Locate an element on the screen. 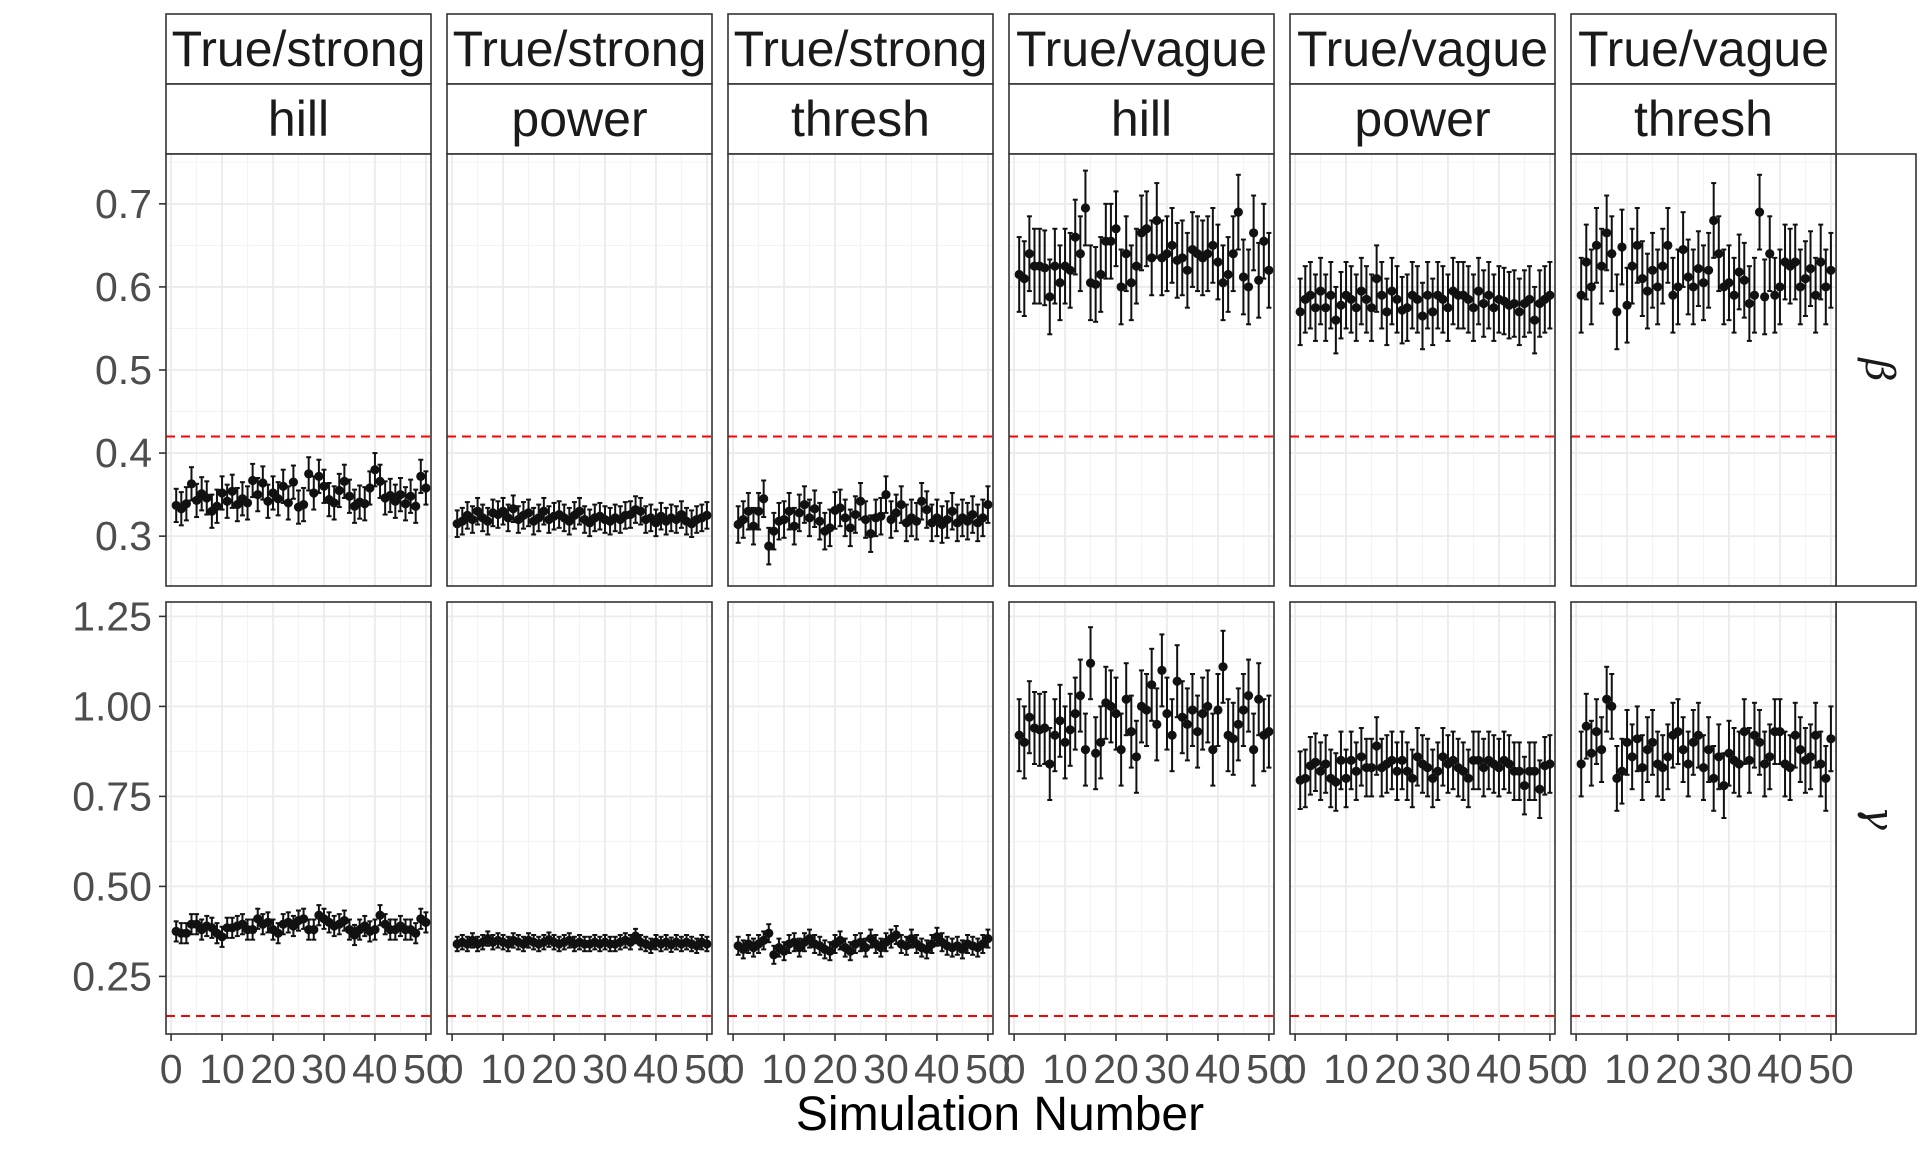 The width and height of the screenshot is (1920, 1152). column-strip-top-label: True/strong is located at coordinates (299, 49).